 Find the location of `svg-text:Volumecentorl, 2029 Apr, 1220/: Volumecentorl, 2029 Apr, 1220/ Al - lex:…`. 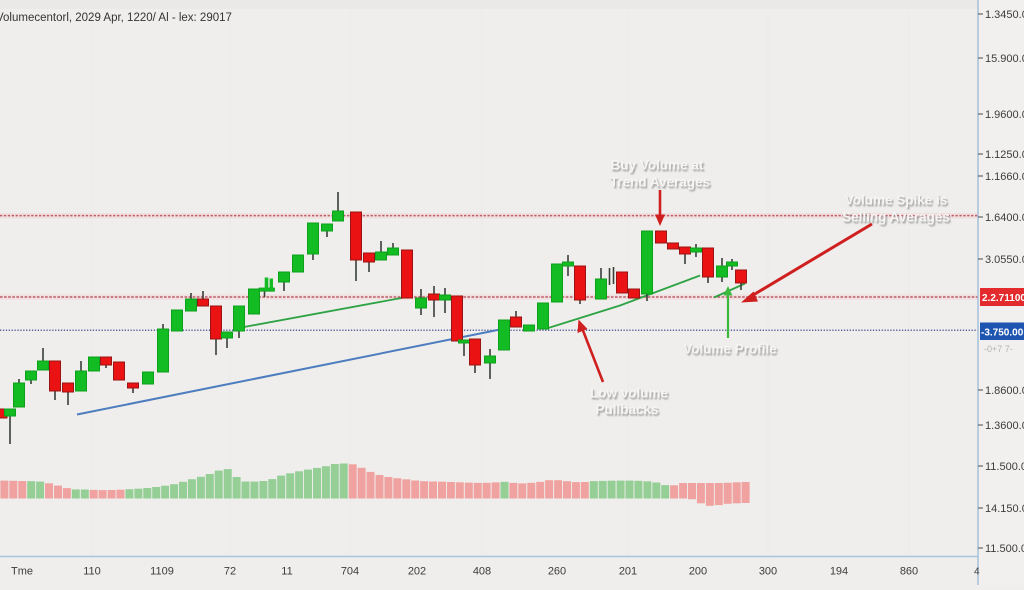

svg-text:Volumecentorl, 2029 Apr, 1220/: Volumecentorl, 2029 Apr, 1220/ Al - lex:… is located at coordinates (116, 18).